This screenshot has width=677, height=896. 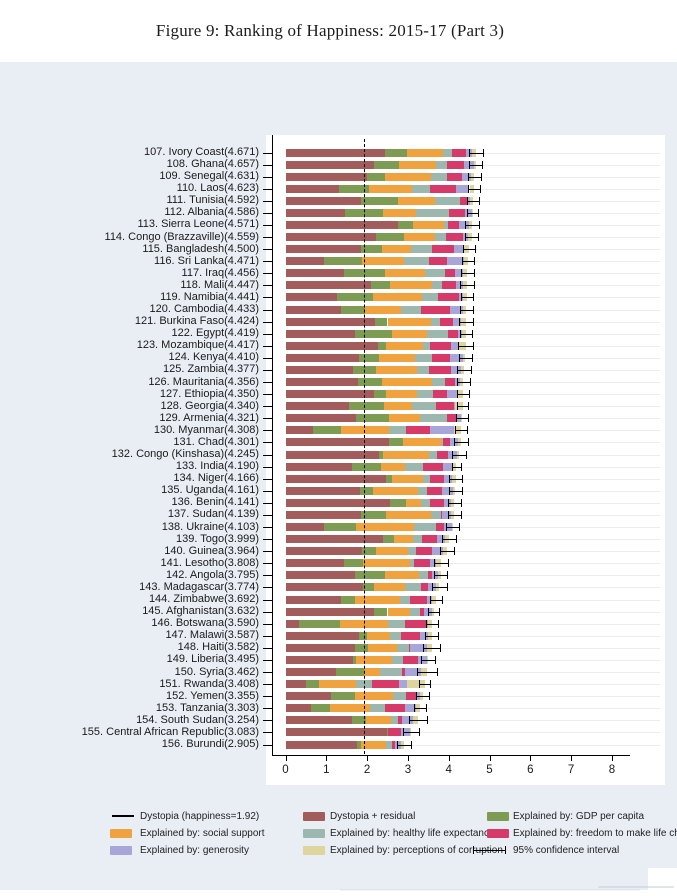 What do you see at coordinates (213, 357) in the screenshot?
I see `country-label: 124. Kenya(4.410)` at bounding box center [213, 357].